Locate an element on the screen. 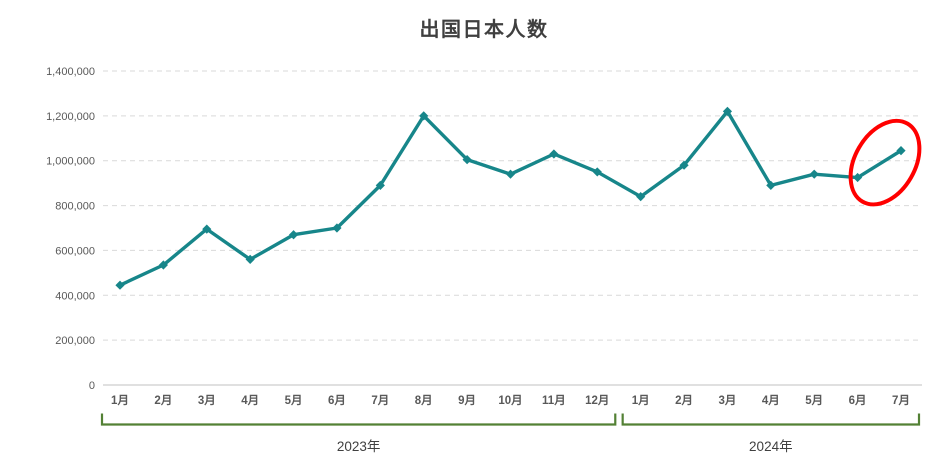 Image resolution: width=940 pixels, height=473 pixels. y-tick-label: 400,000 is located at coordinates (75, 296).